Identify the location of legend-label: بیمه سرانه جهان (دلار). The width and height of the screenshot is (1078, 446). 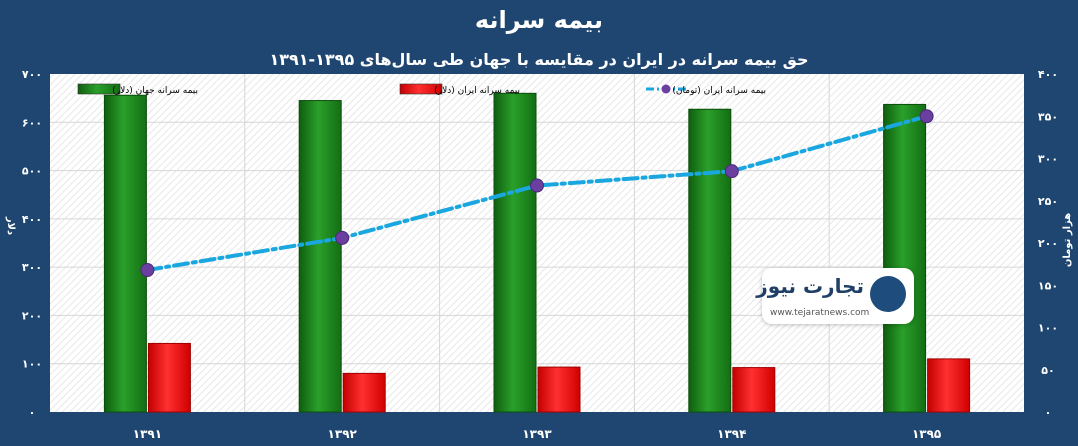
(155, 91).